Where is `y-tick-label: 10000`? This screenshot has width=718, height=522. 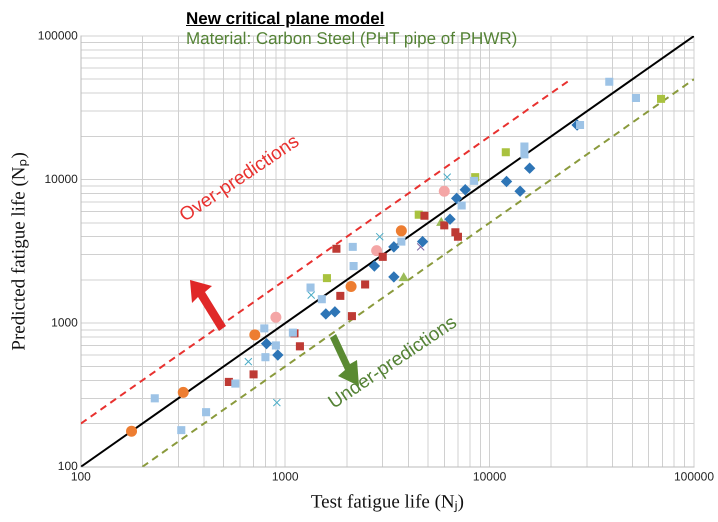 y-tick-label: 10000 is located at coordinates (61, 179).